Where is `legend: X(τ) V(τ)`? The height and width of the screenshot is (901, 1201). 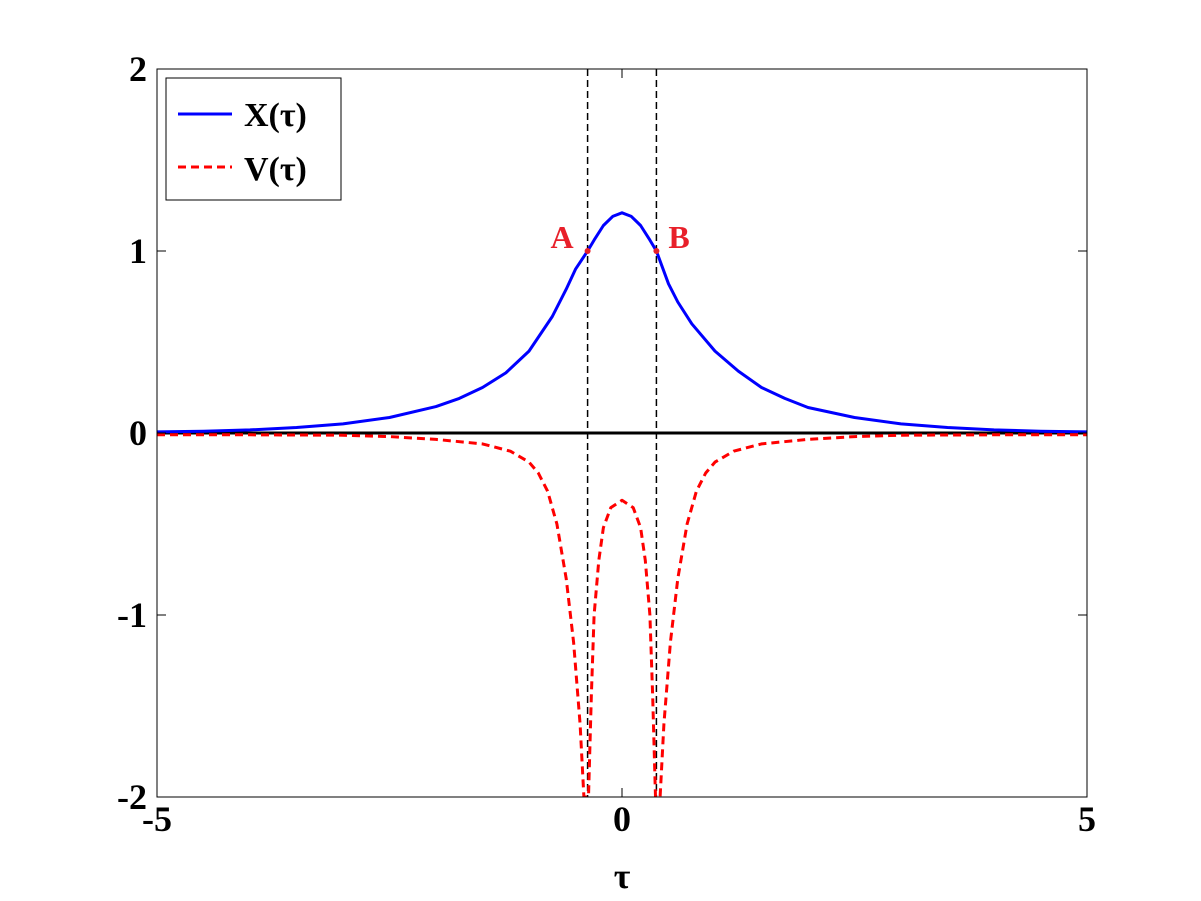
legend: X(τ) V(τ) is located at coordinates (253, 139).